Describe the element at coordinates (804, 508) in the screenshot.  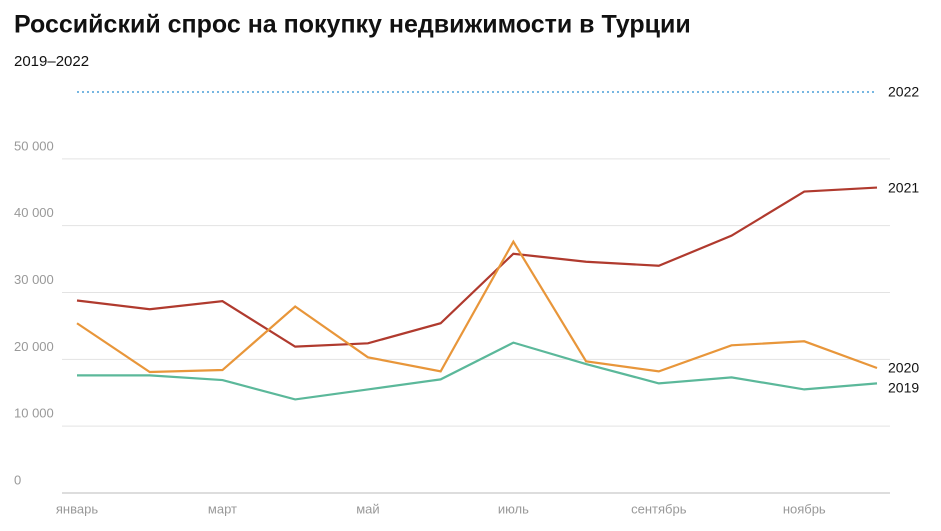
I see `x-tick-label: ноябрь` at that location.